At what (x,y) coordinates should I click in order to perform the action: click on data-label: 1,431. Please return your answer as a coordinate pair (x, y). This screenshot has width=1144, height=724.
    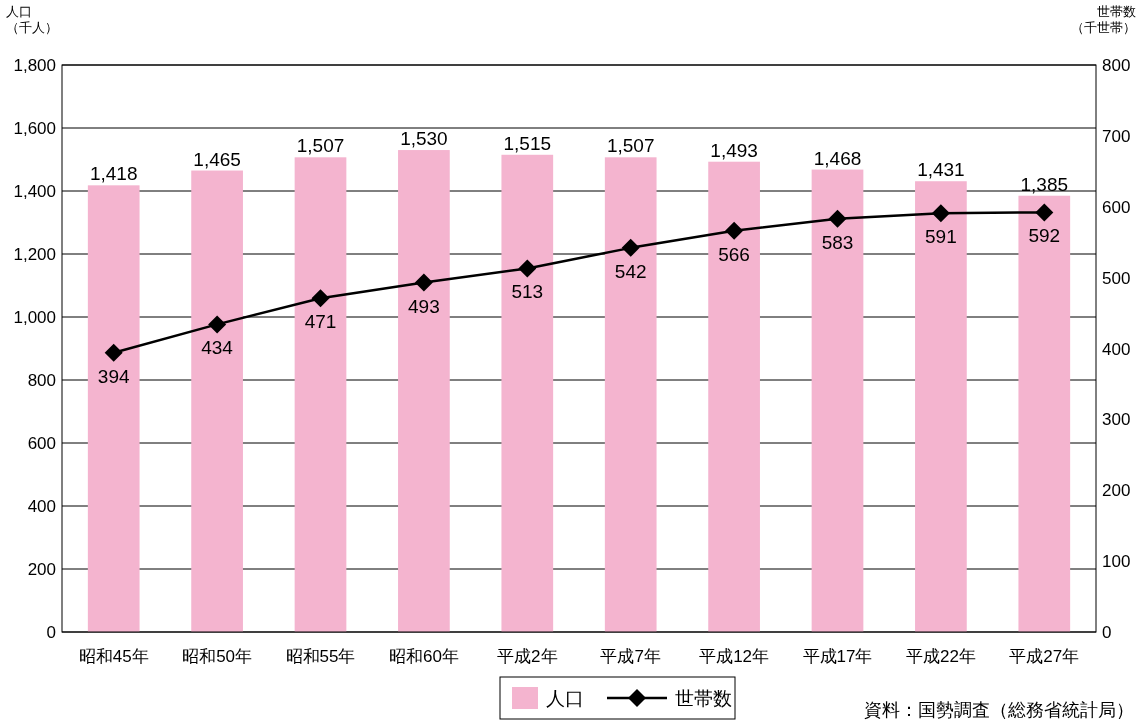
    Looking at the image, I should click on (941, 170).